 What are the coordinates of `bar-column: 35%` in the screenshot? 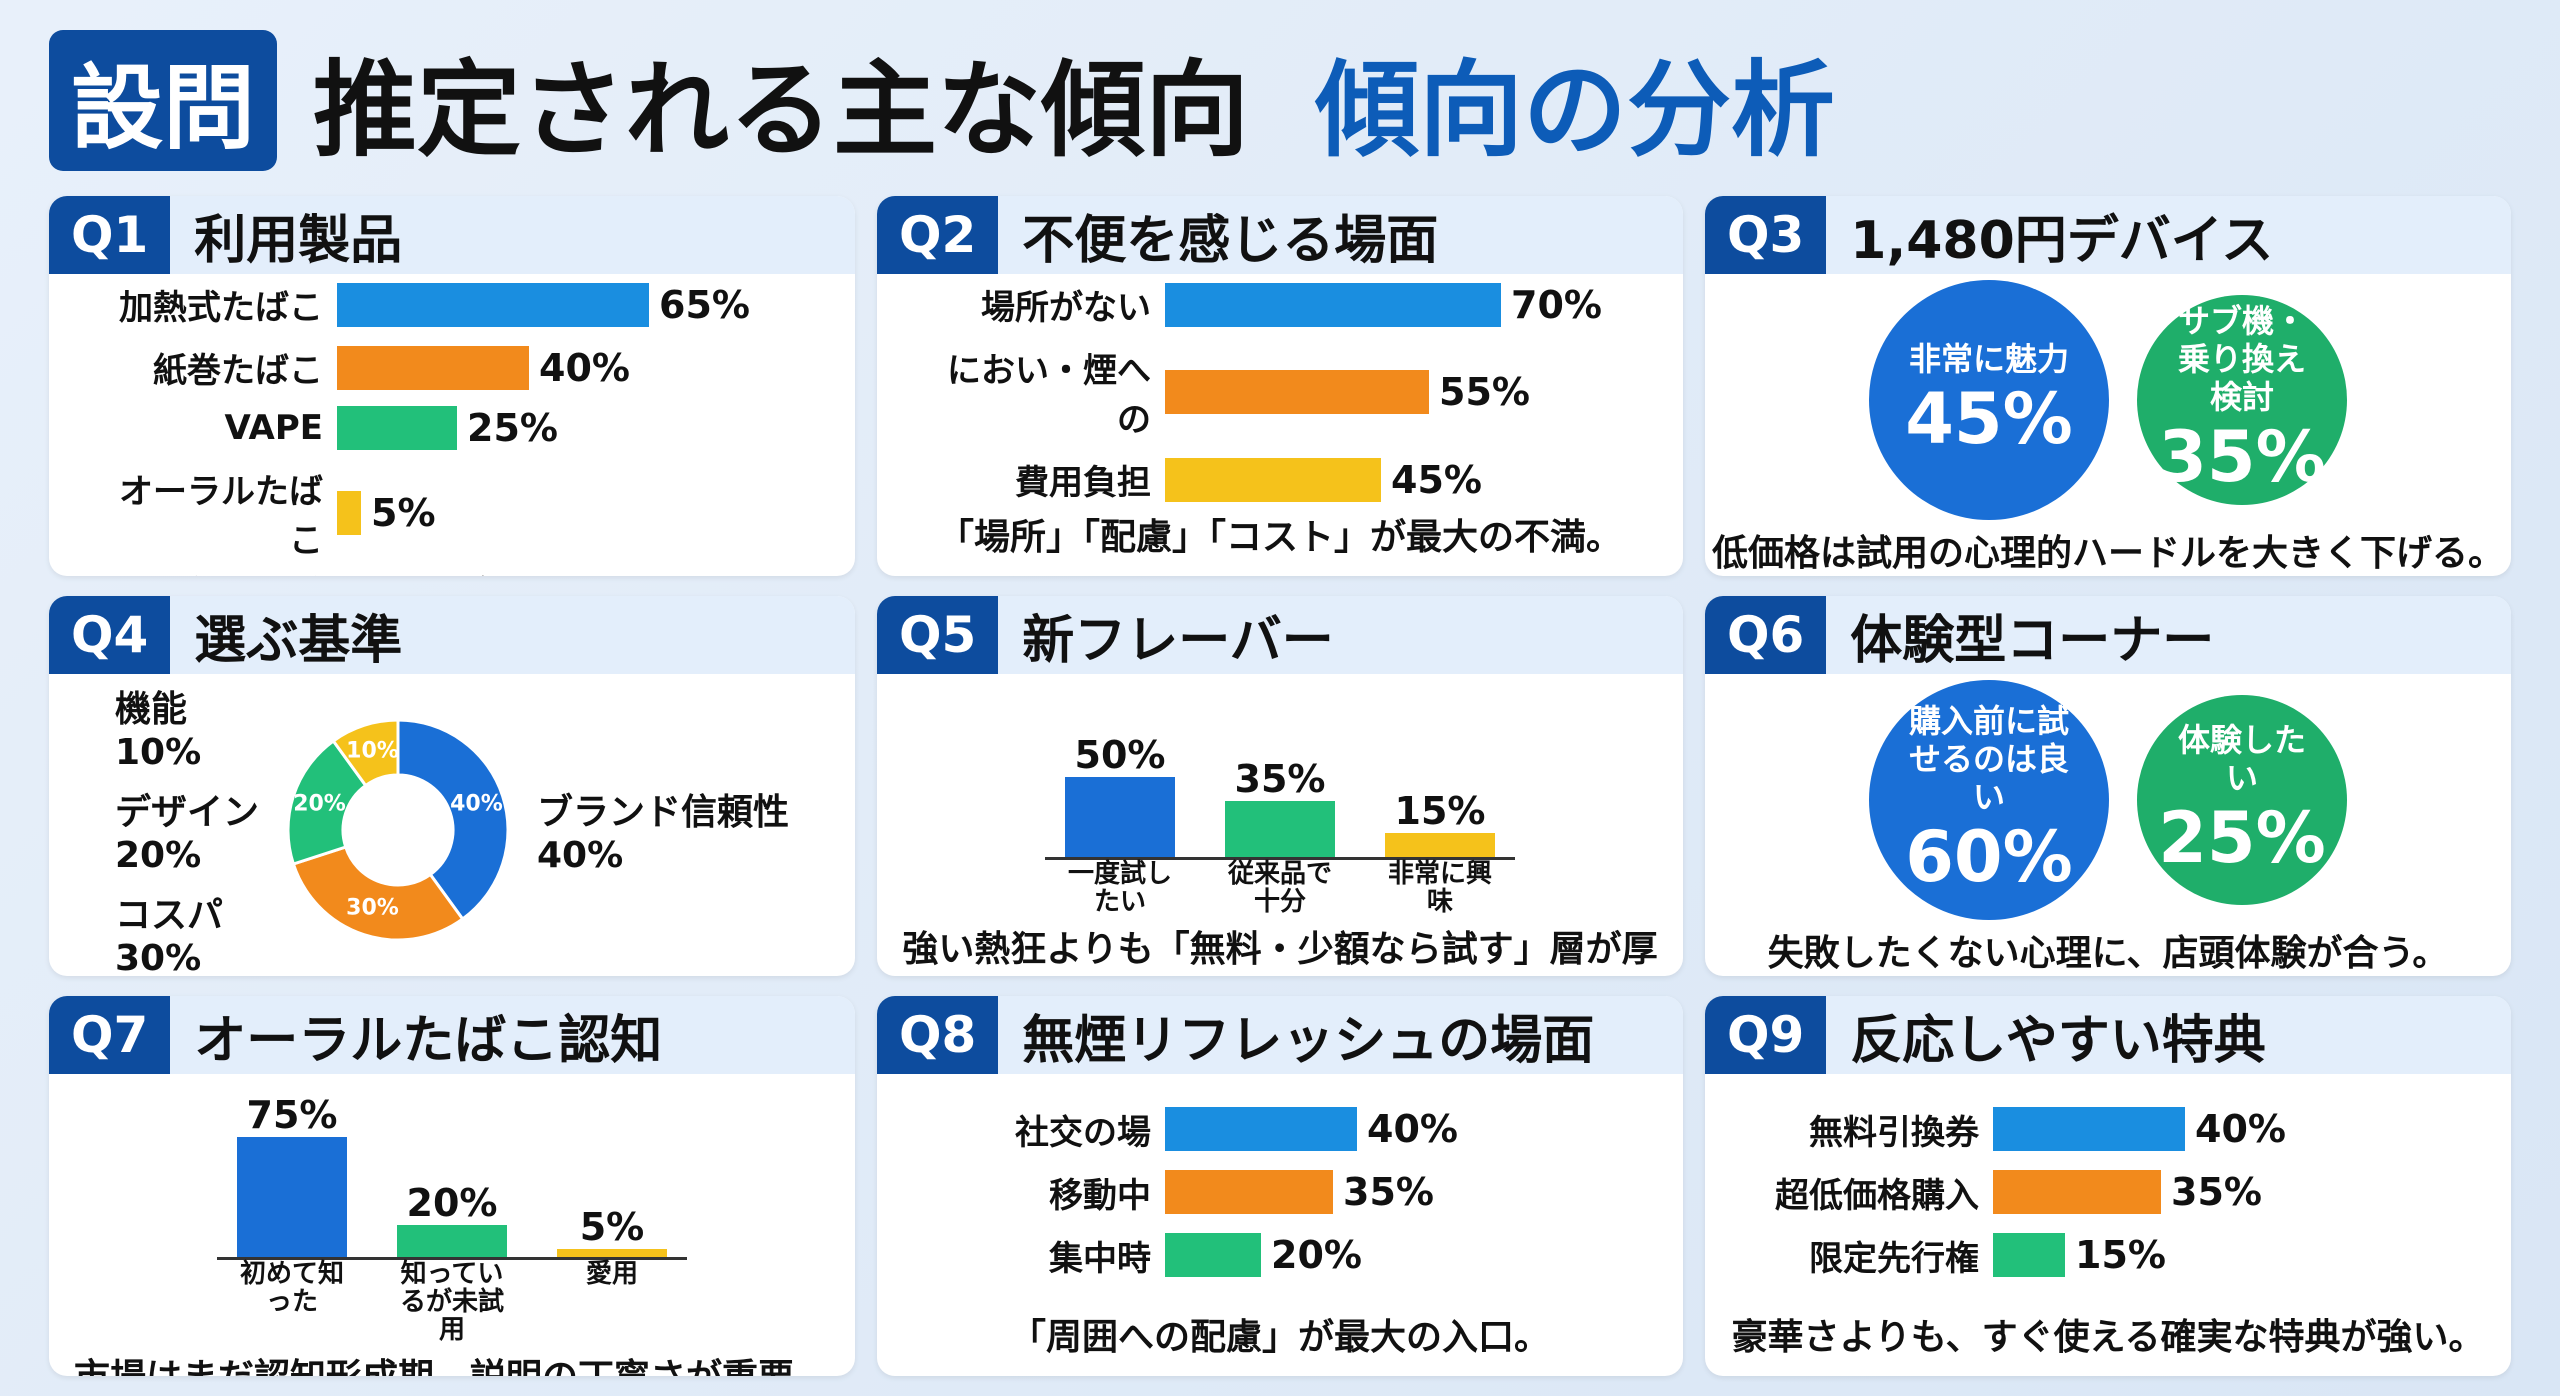 It's located at (1280, 807).